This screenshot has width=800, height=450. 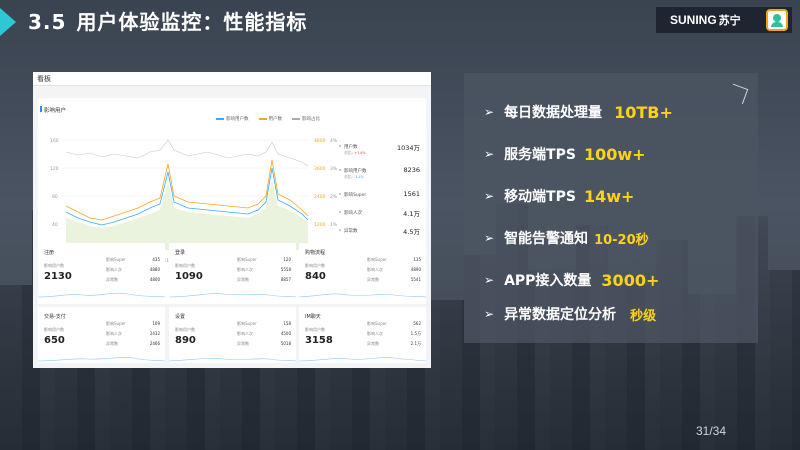 I want to click on card-kv: 影响Super 135, so click(x=394, y=260).